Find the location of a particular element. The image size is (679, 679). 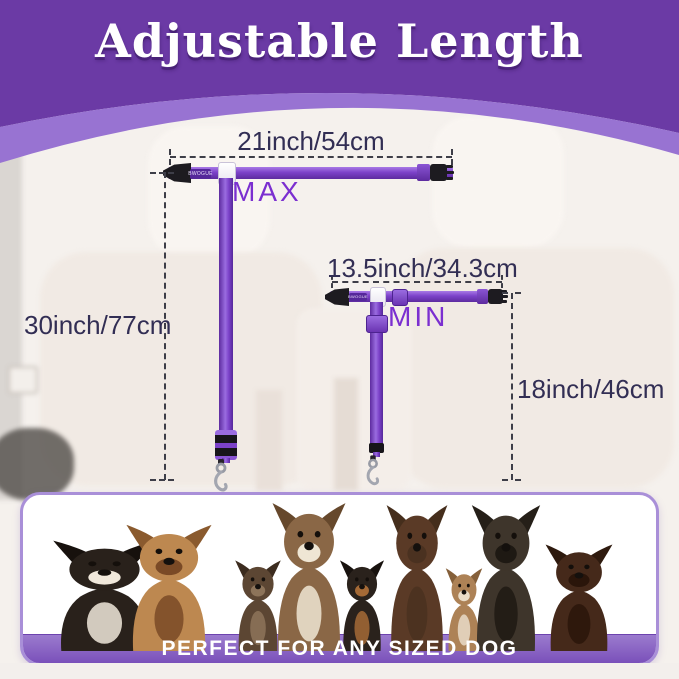

headrest-right is located at coordinates (498, 182).